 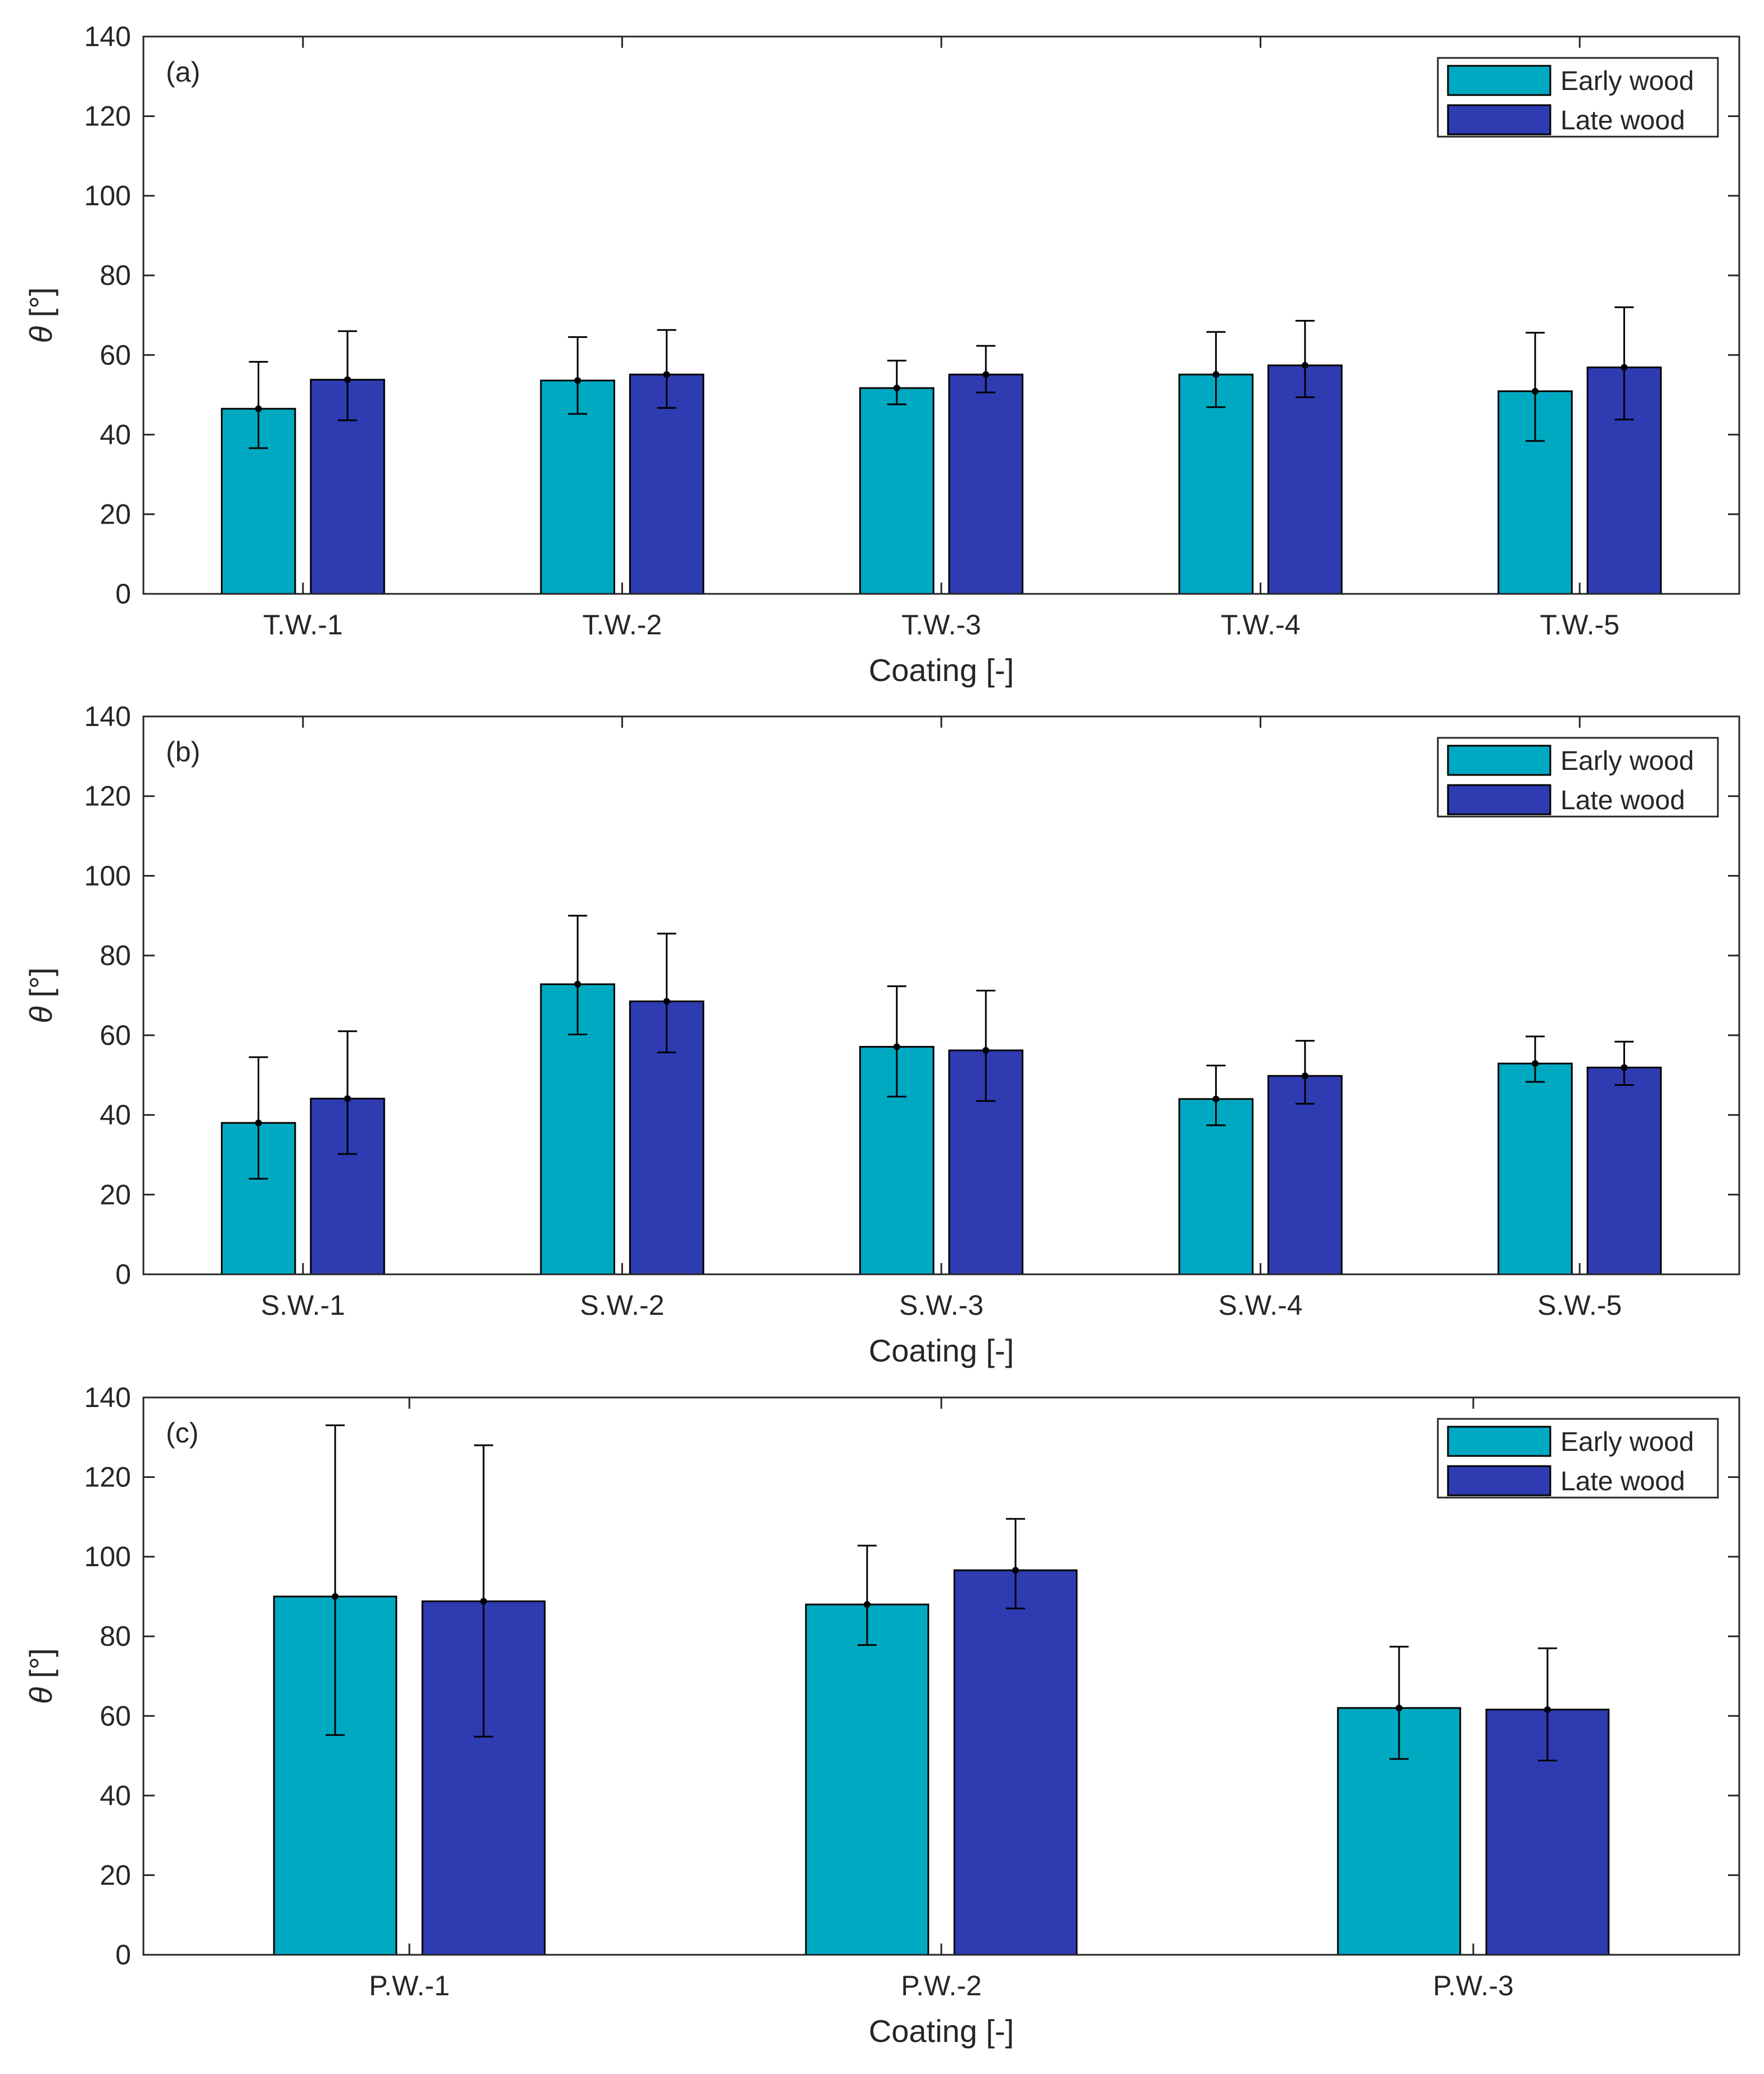 I want to click on x-tick-label: S.W.-3, so click(x=941, y=1305).